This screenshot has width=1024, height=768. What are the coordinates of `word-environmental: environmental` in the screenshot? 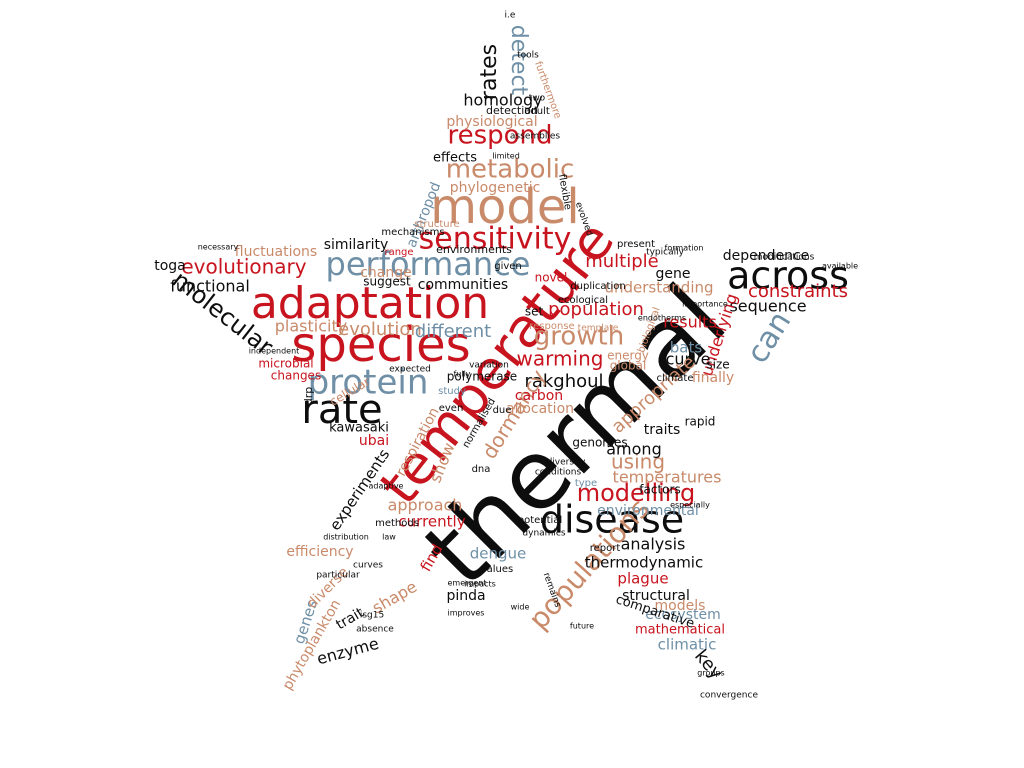 It's located at (648, 511).